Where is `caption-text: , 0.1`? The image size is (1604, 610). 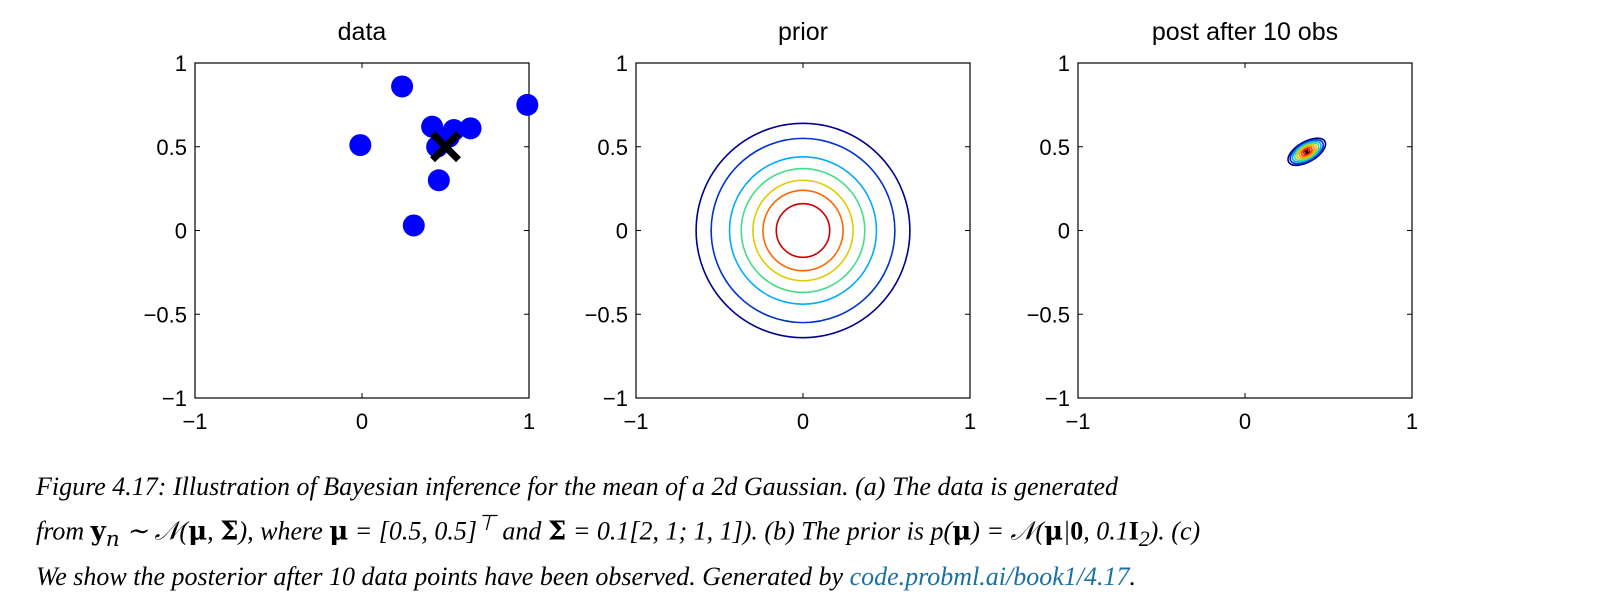
caption-text: , 0.1 is located at coordinates (1106, 531).